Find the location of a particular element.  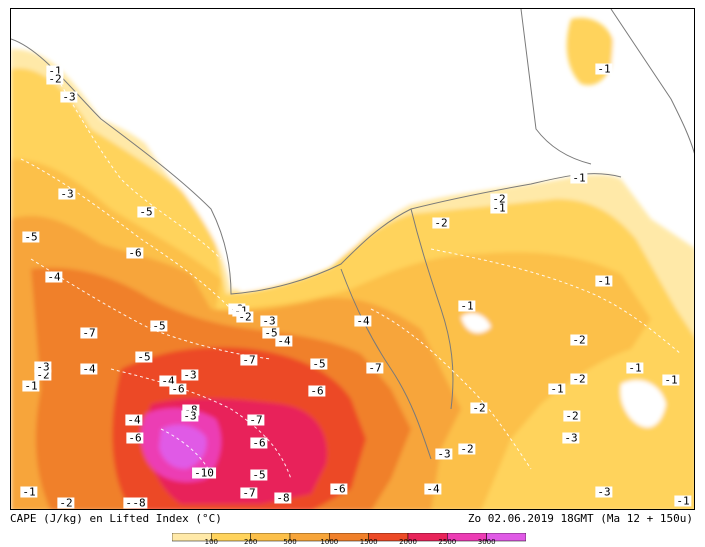

legend-tick-label: 500 is located at coordinates (290, 542).